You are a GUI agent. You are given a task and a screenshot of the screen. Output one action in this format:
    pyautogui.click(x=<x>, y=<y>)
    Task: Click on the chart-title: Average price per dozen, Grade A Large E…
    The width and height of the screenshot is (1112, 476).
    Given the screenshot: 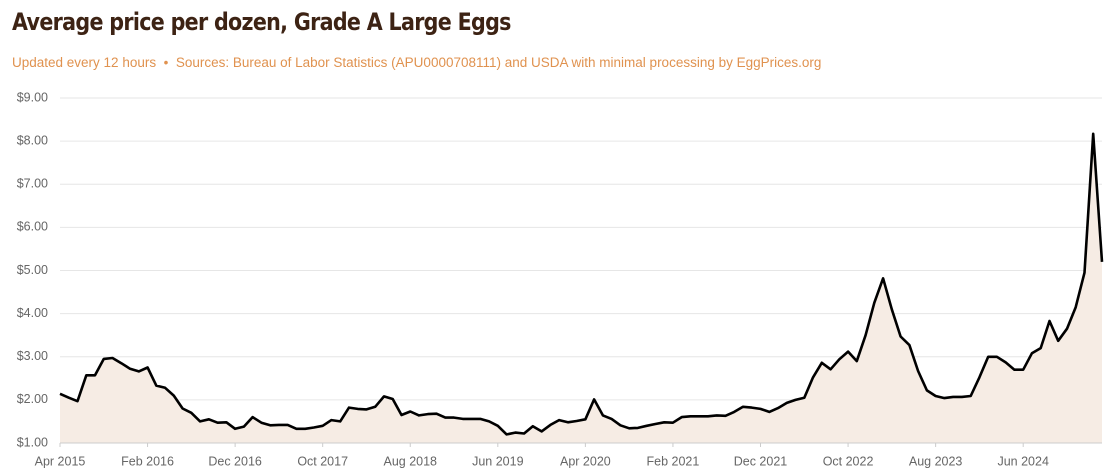 What is the action you would take?
    pyautogui.click(x=261, y=22)
    